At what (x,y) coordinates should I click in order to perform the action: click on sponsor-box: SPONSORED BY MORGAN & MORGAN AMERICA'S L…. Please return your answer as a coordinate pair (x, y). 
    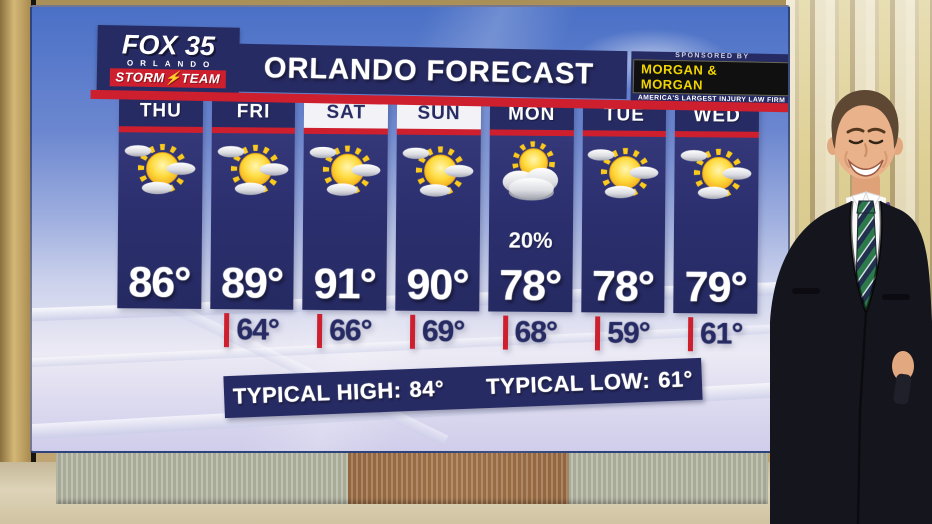
    Looking at the image, I should click on (709, 78).